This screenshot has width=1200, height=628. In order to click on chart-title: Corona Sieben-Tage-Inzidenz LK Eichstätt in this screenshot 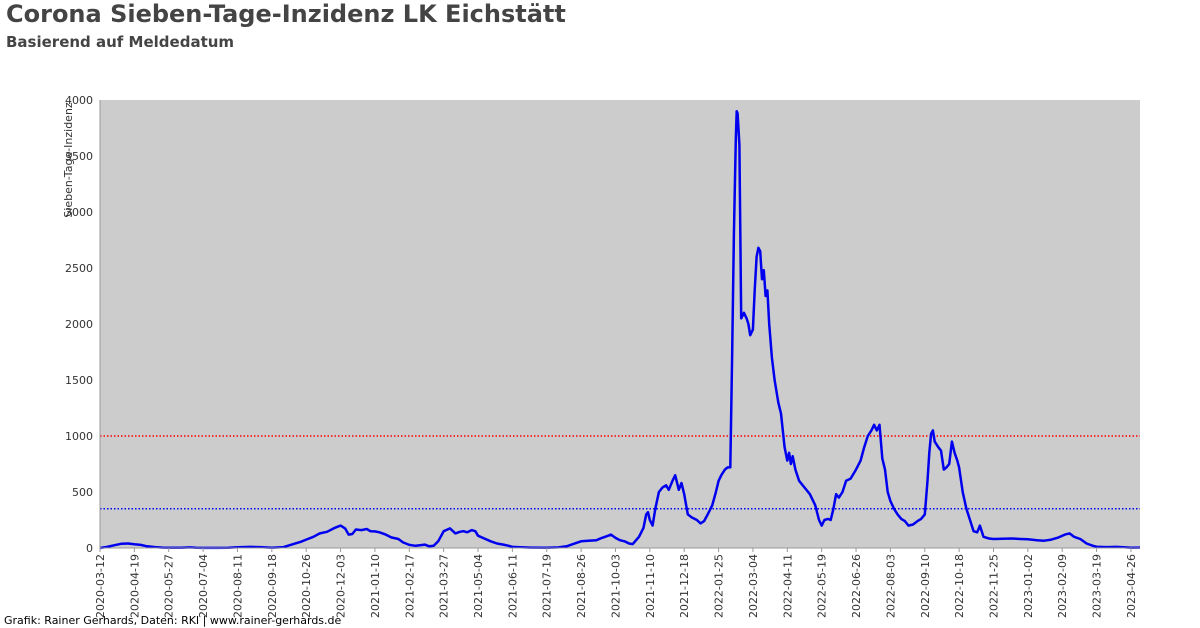, I will do `click(286, 14)`.